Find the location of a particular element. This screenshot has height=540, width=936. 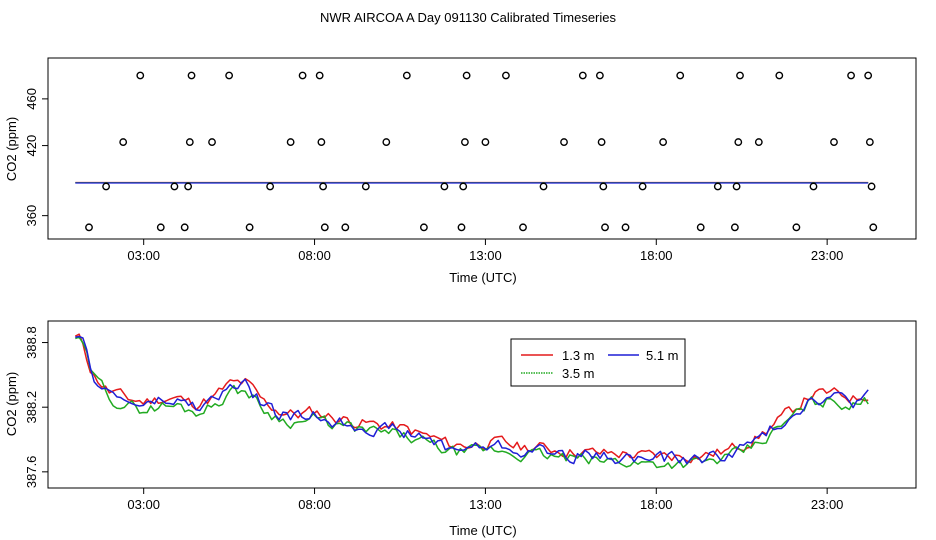

legend-label-1-3m: 1.3 m is located at coordinates (578, 355).